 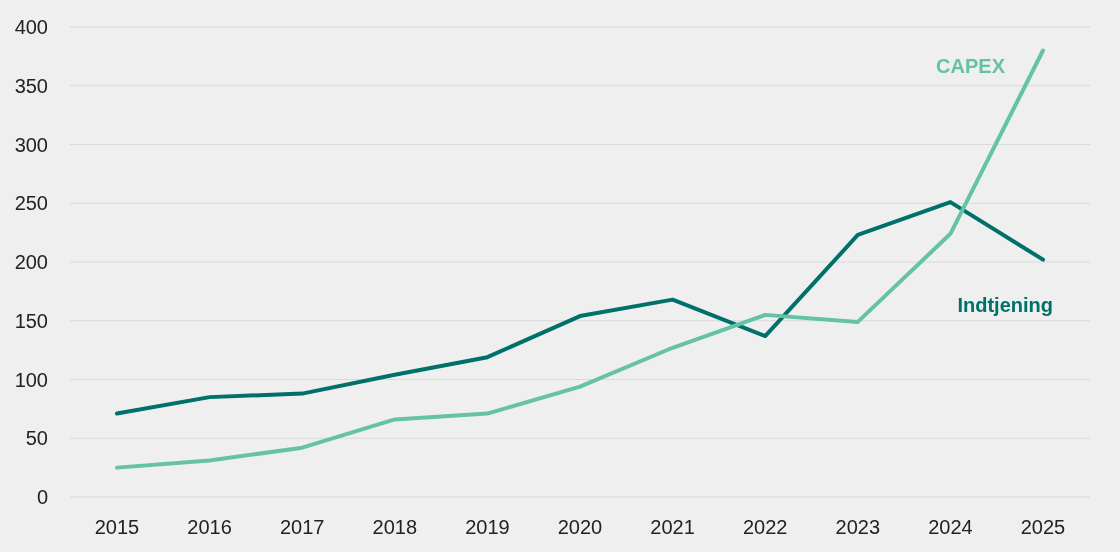 I want to click on y-tick-label: 400, so click(x=31, y=27).